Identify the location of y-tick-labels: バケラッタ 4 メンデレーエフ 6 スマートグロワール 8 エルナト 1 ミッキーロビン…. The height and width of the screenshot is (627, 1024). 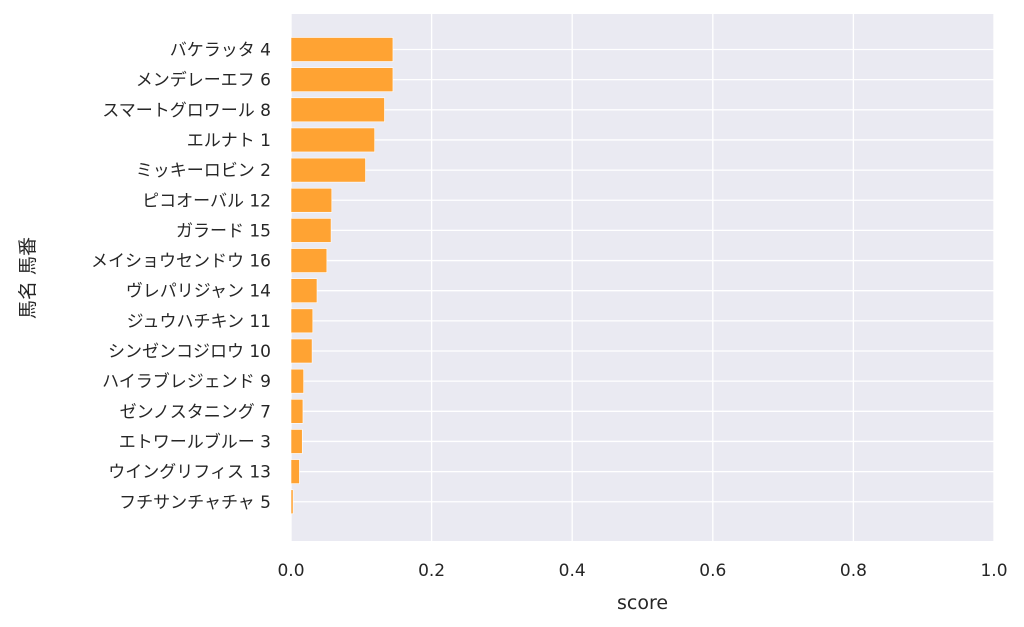
(181, 277).